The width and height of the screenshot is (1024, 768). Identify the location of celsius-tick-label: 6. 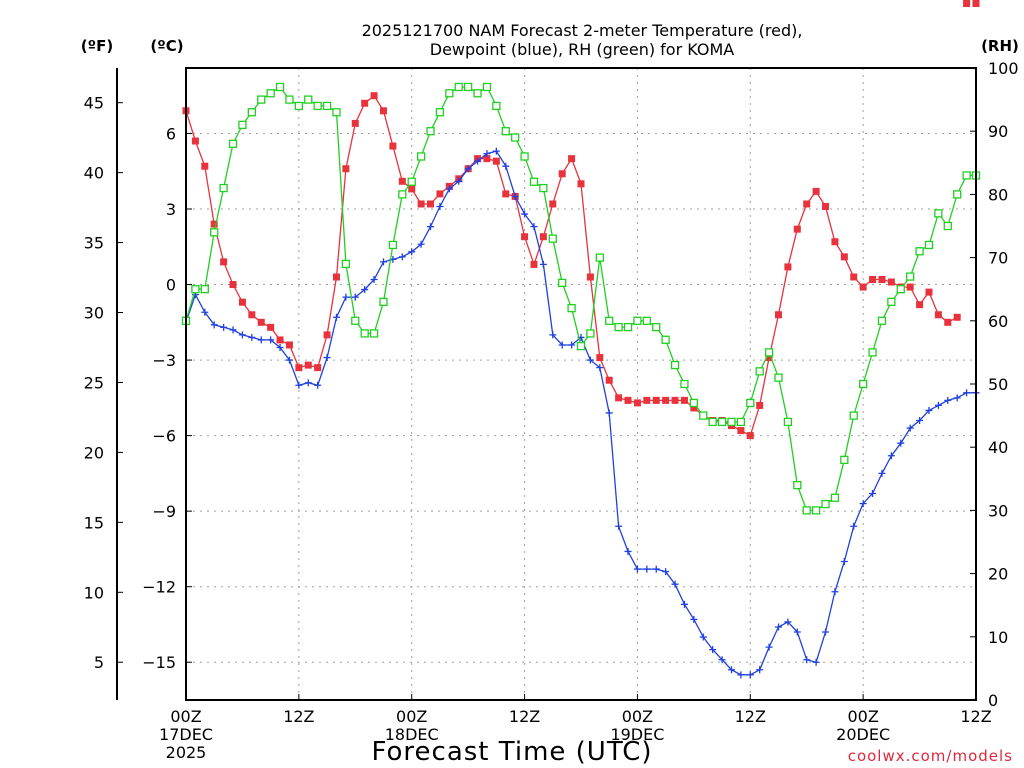
(171, 133).